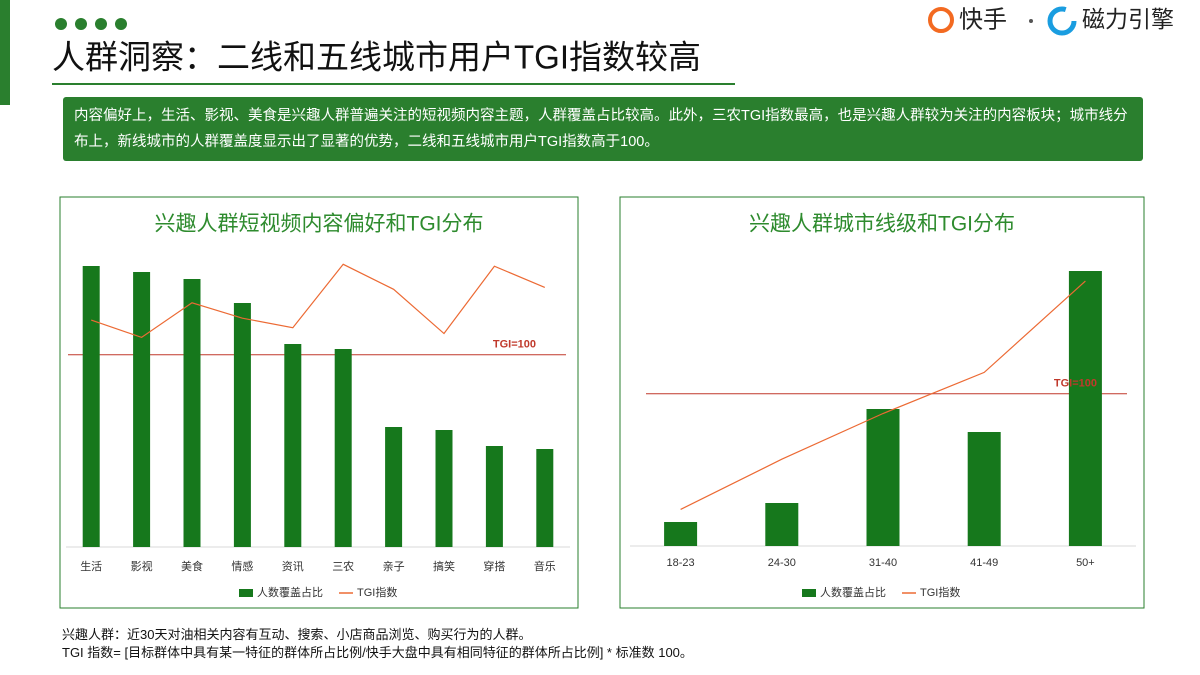  Describe the element at coordinates (242, 566) in the screenshot. I see `x-tick-label: 情感` at that location.